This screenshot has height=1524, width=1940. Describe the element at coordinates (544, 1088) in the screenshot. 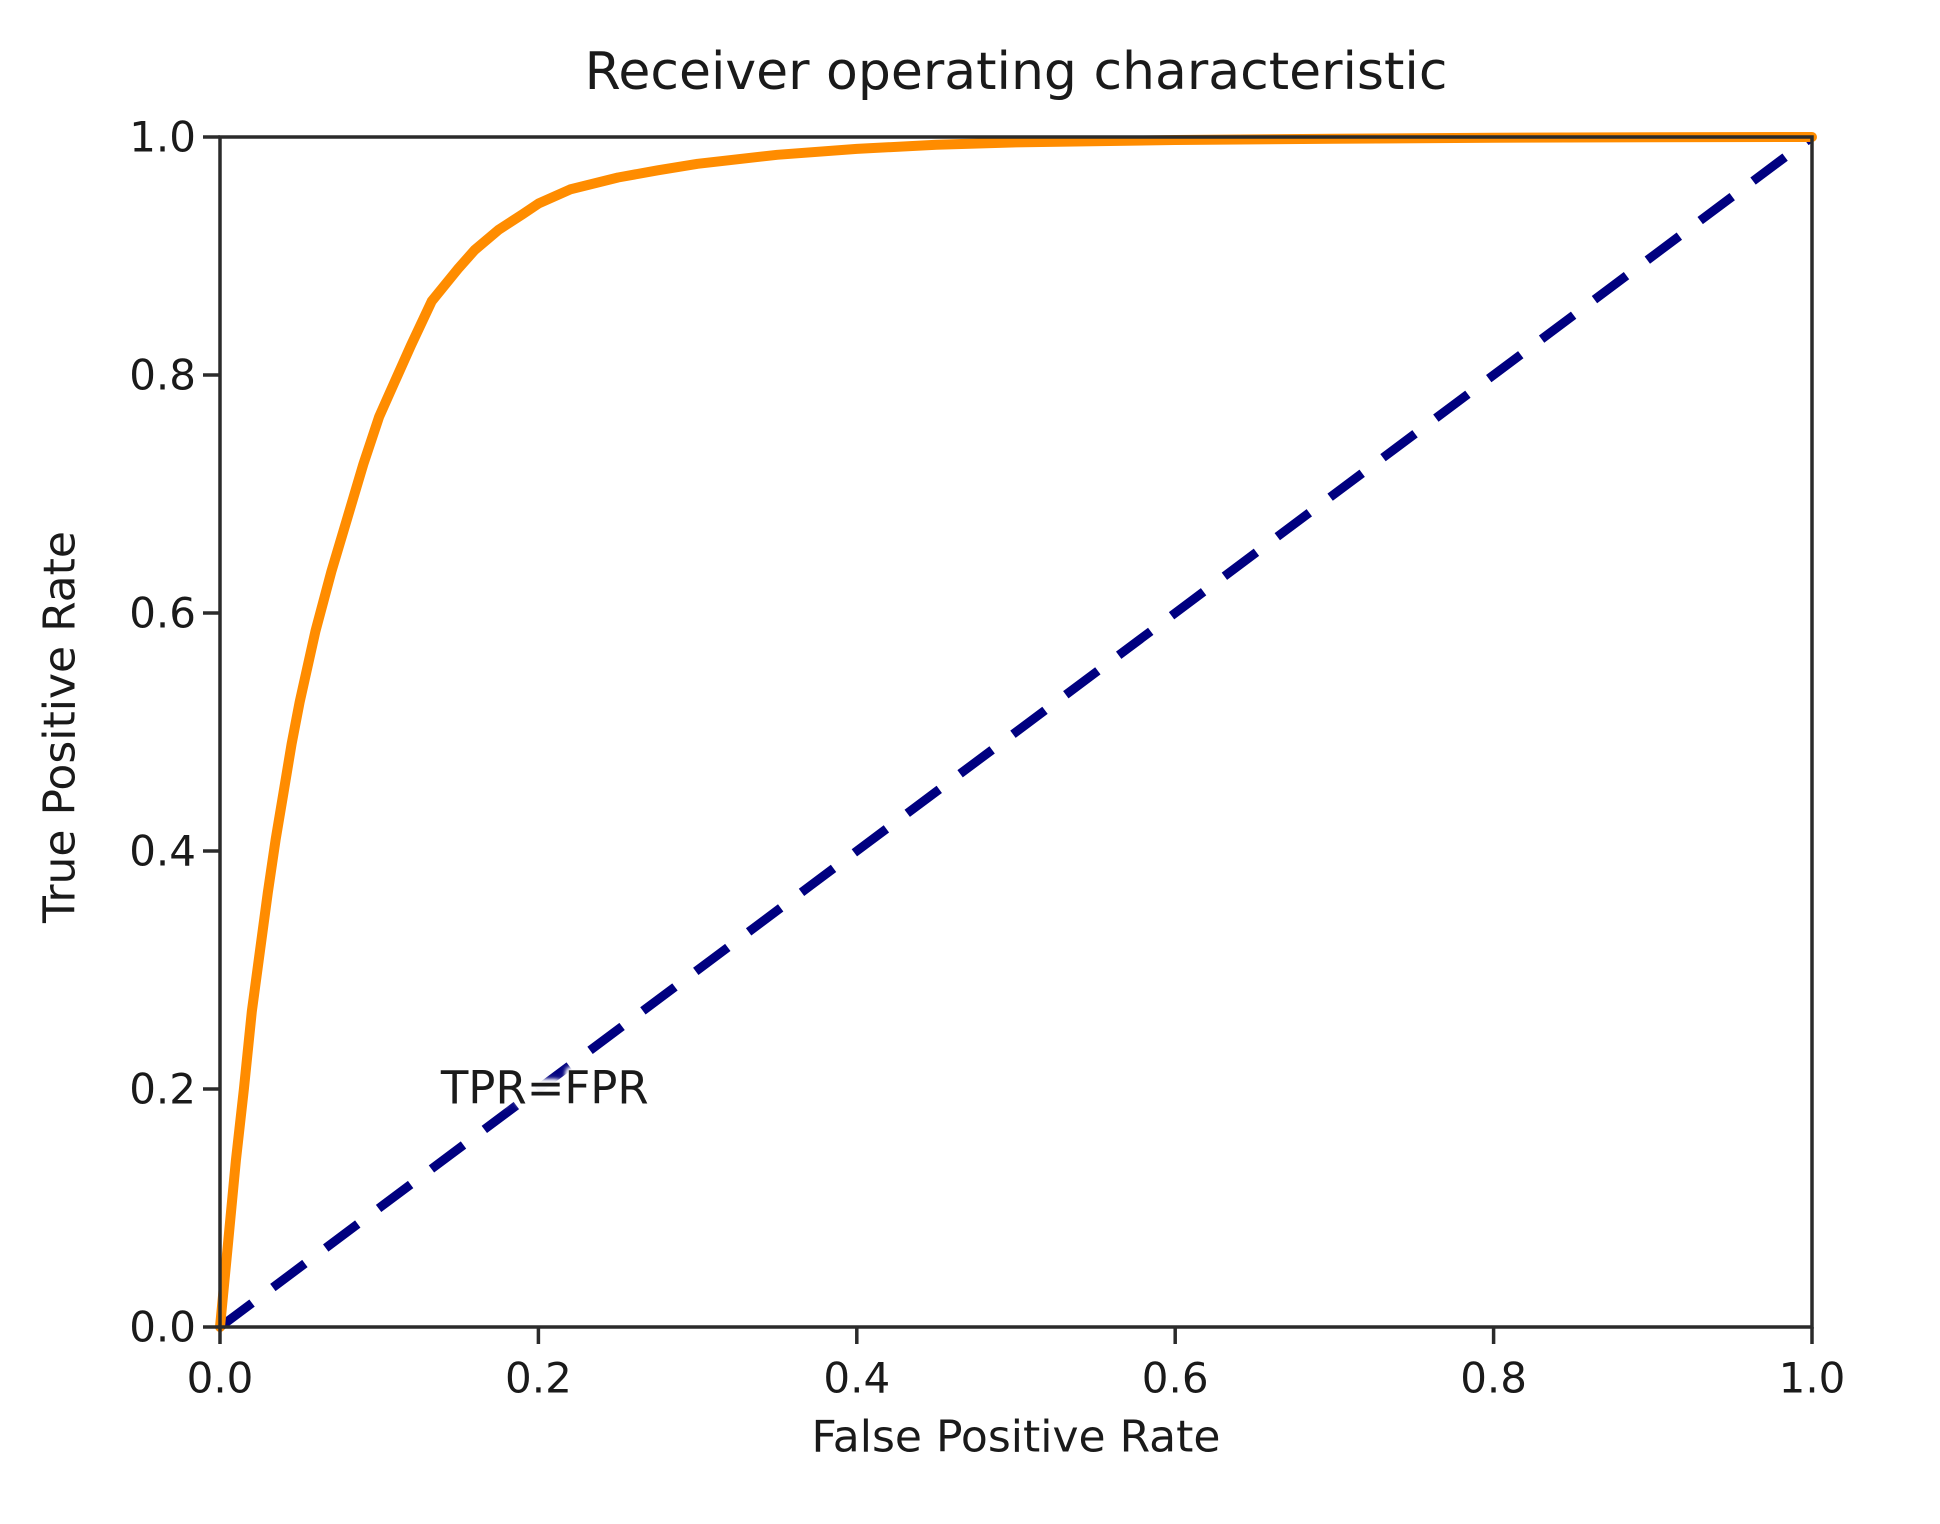

I see `tpr-fpr-annotation: TPR=FPR` at that location.